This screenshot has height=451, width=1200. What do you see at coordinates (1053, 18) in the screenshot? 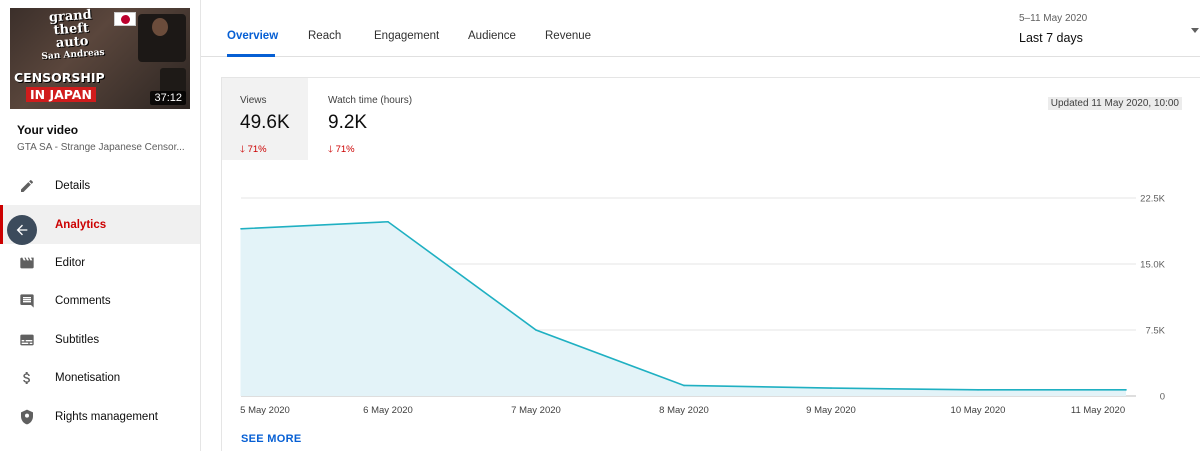
I see `date-range-text: 5–11 May 2020` at bounding box center [1053, 18].